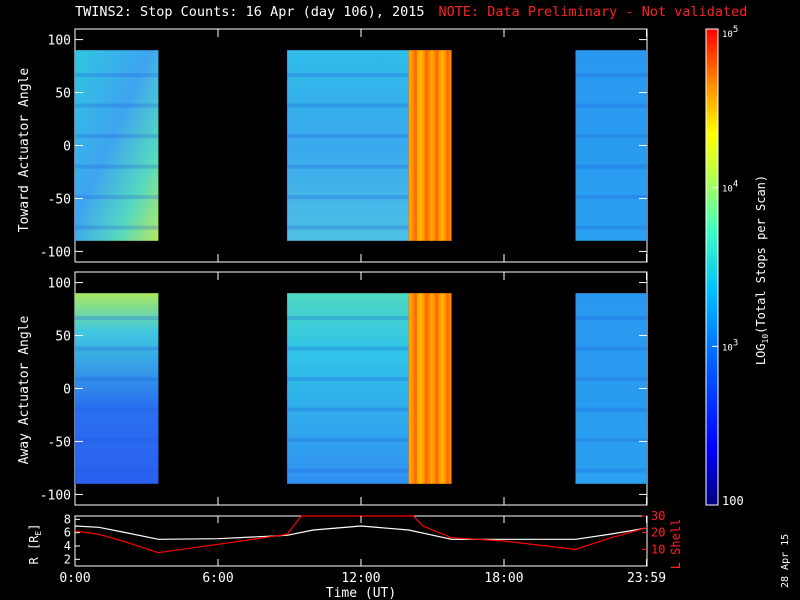 Image resolution: width=800 pixels, height=600 pixels. What do you see at coordinates (55, 495) in the screenshot?
I see `y-tick-label: -100` at bounding box center [55, 495].